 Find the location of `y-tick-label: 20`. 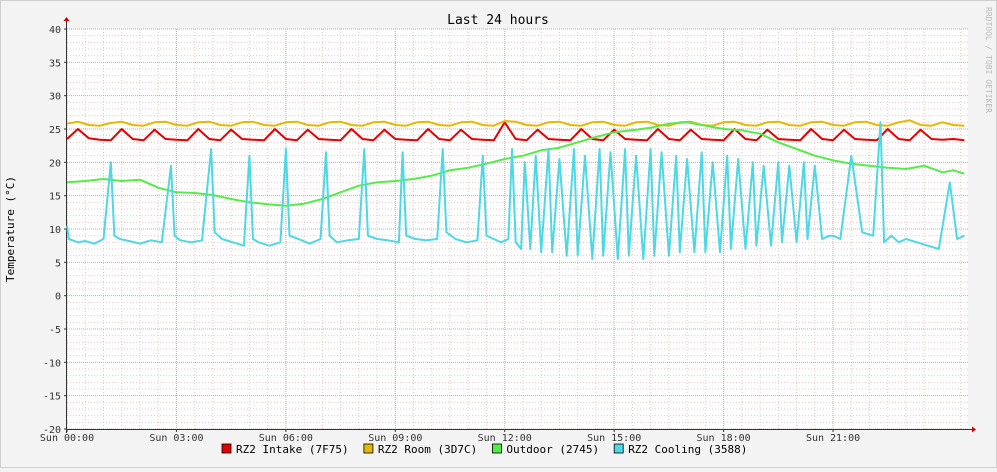

y-tick-label: 20 is located at coordinates (55, 163).